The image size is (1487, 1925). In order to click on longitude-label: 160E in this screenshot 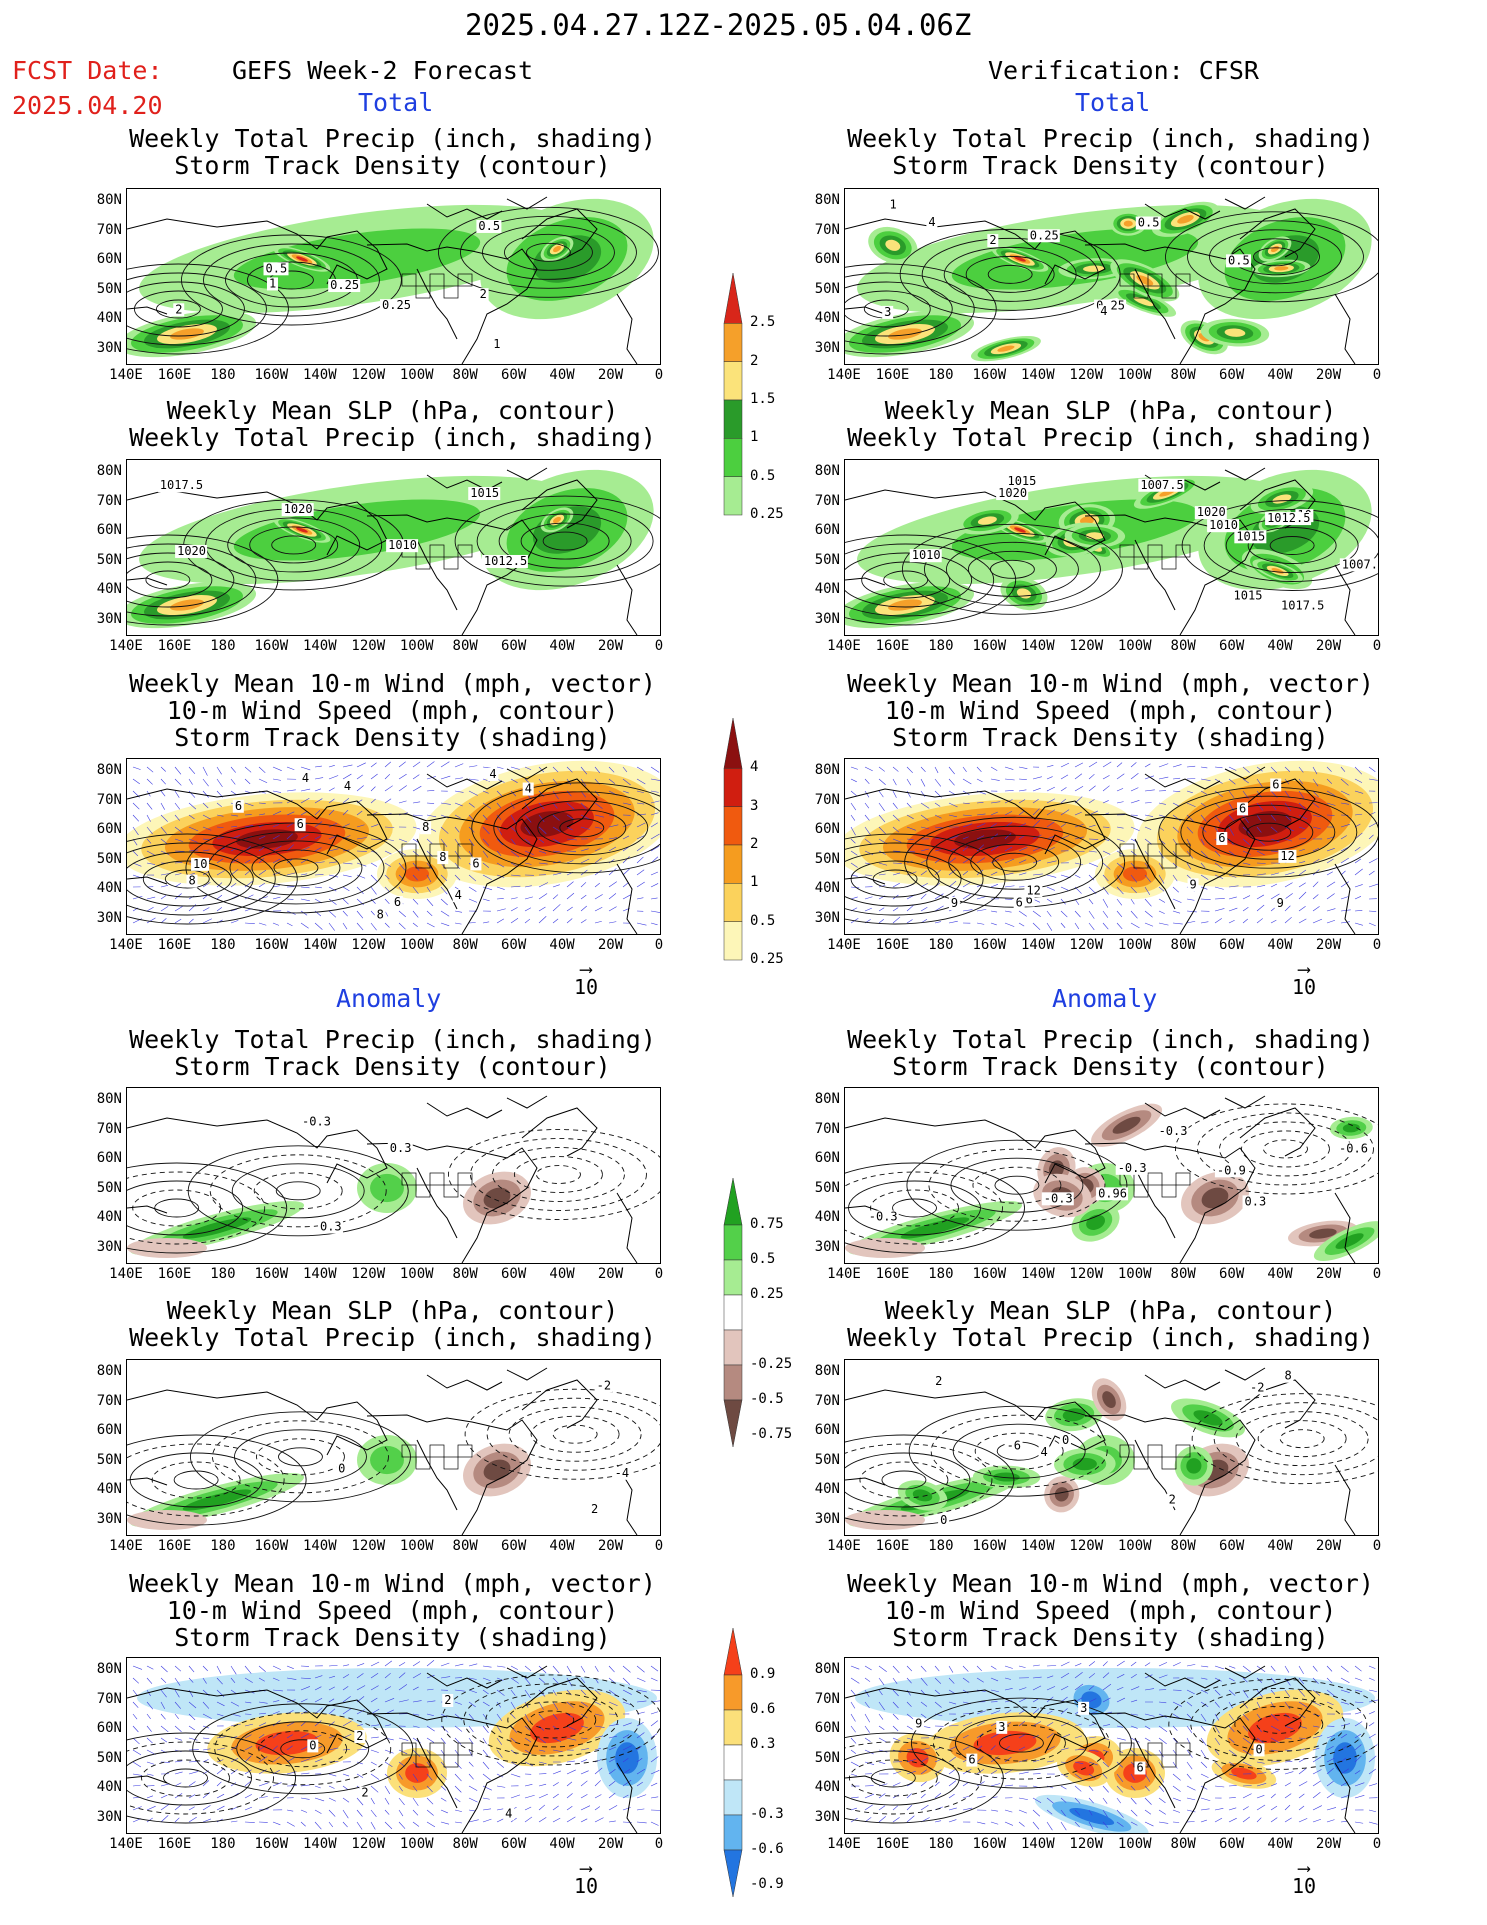, I will do `click(892, 1546)`.